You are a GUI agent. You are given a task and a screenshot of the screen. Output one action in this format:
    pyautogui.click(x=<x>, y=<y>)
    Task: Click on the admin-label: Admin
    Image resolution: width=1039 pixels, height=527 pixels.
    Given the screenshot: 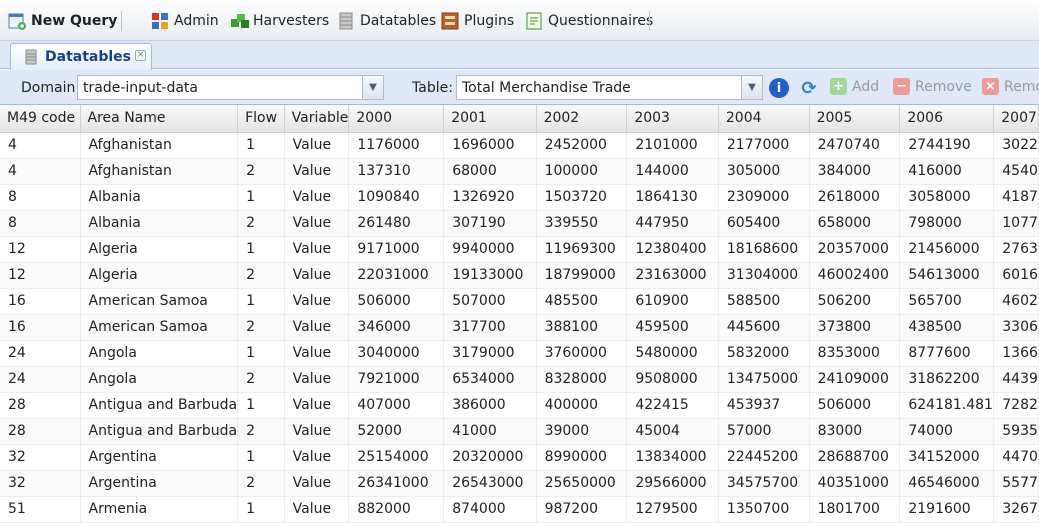 What is the action you would take?
    pyautogui.click(x=196, y=21)
    